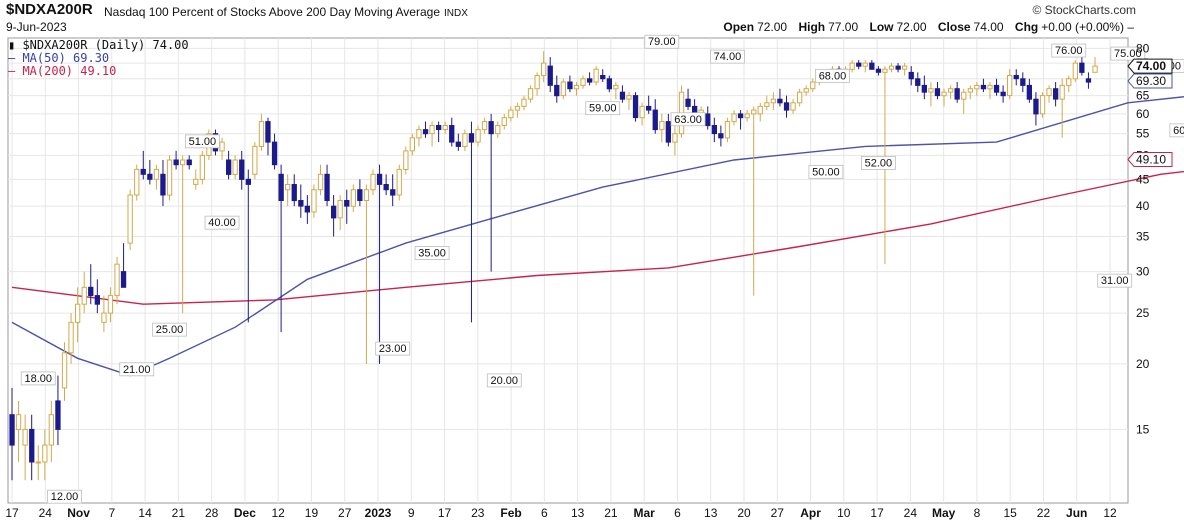 The height and width of the screenshot is (526, 1184). What do you see at coordinates (456, 13) in the screenshot?
I see `exchange-label: INDX` at bounding box center [456, 13].